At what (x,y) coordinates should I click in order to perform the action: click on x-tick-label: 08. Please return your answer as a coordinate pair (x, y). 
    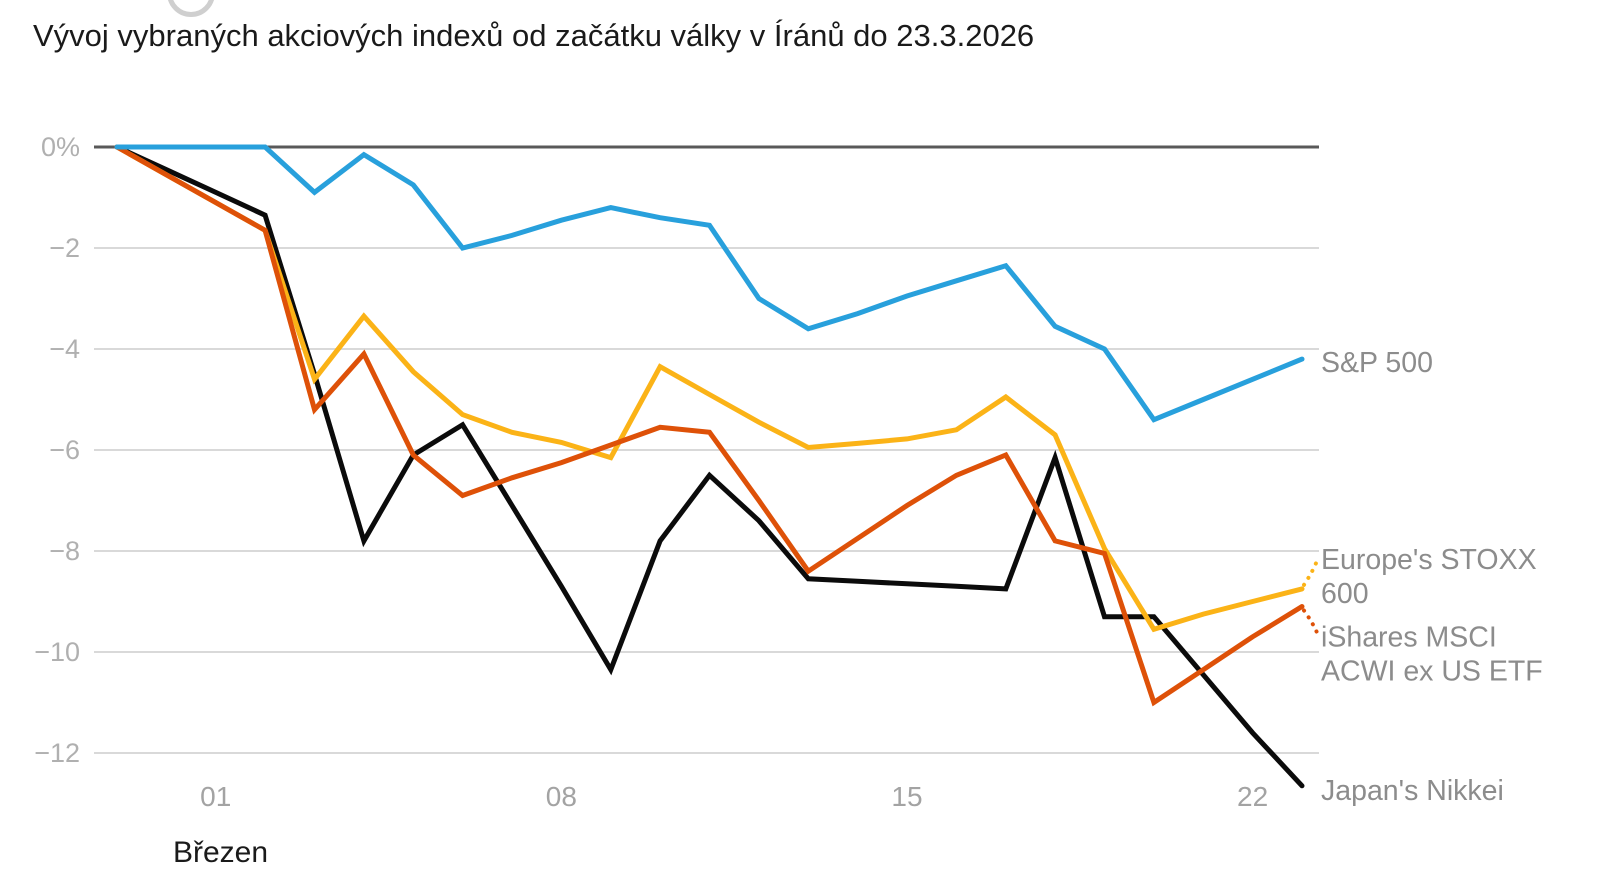
    Looking at the image, I should click on (561, 796).